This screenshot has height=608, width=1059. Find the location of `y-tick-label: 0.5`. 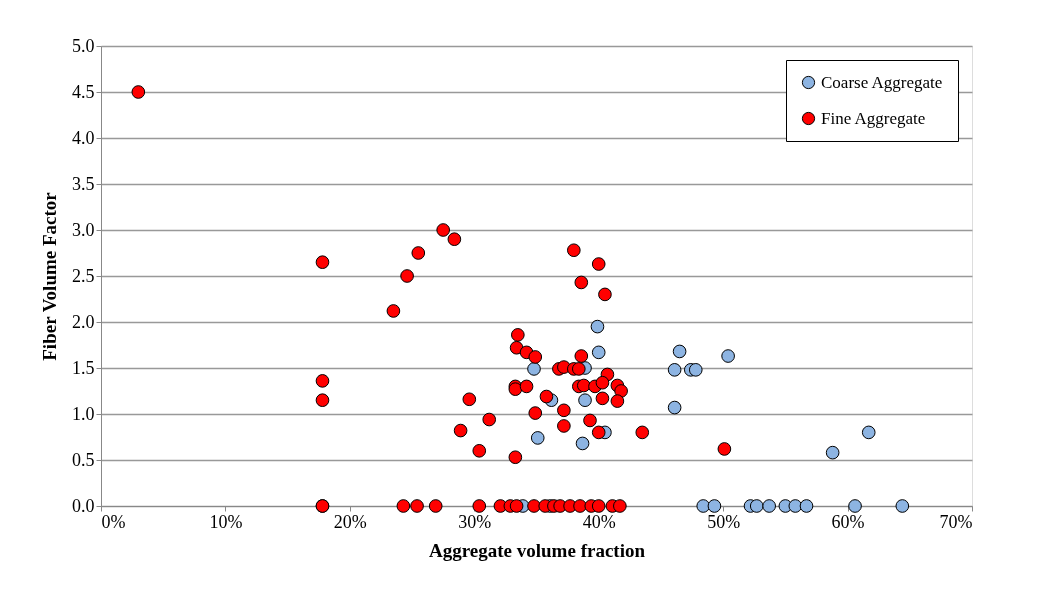

y-tick-label: 0.5 is located at coordinates (83, 459).